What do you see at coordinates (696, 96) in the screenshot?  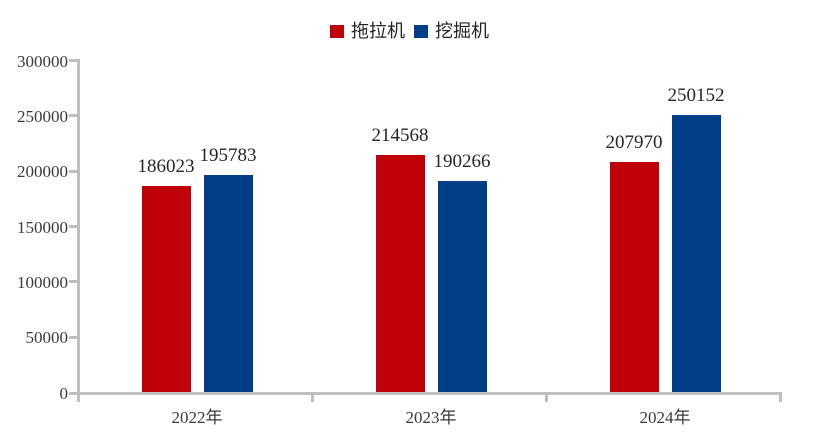 I see `bar-value-label: 250152` at bounding box center [696, 96].